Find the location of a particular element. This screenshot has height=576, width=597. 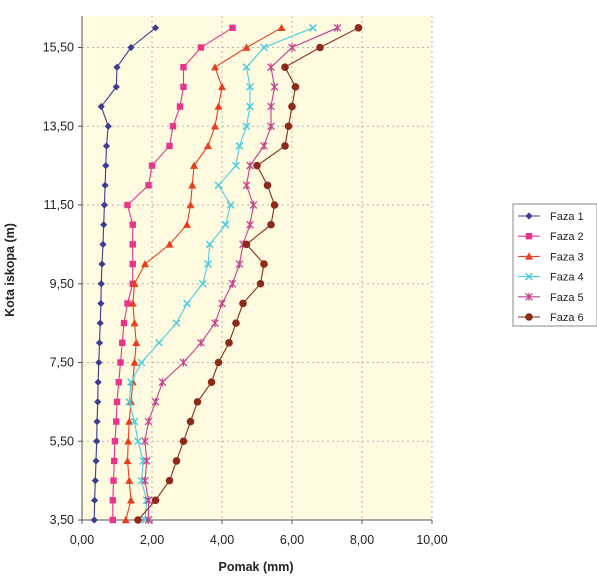

legend-label: Faza 4 is located at coordinates (567, 278).